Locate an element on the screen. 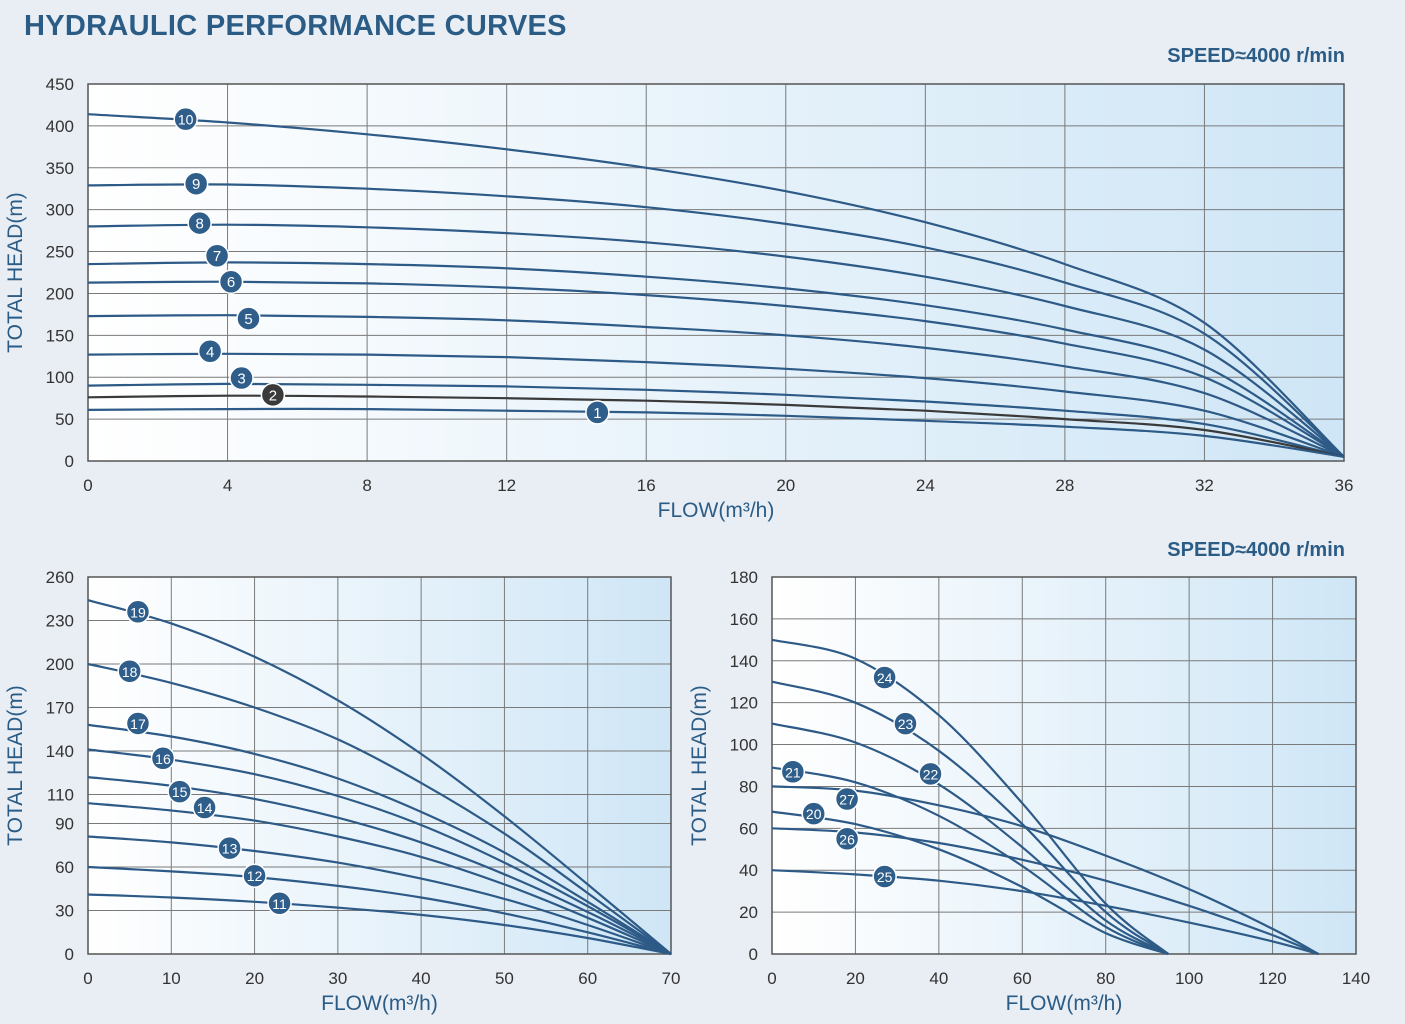 The height and width of the screenshot is (1024, 1405). curve-marker-label: 12 is located at coordinates (255, 876).